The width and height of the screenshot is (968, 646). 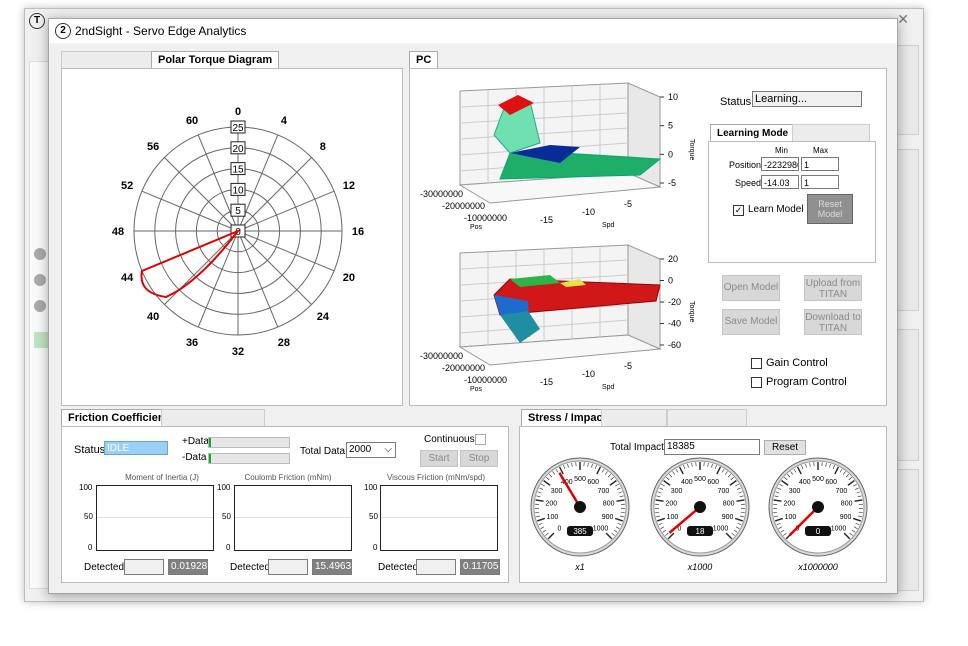 I want to click on tab-stress-impact: Stress / Impact, so click(x=567, y=418).